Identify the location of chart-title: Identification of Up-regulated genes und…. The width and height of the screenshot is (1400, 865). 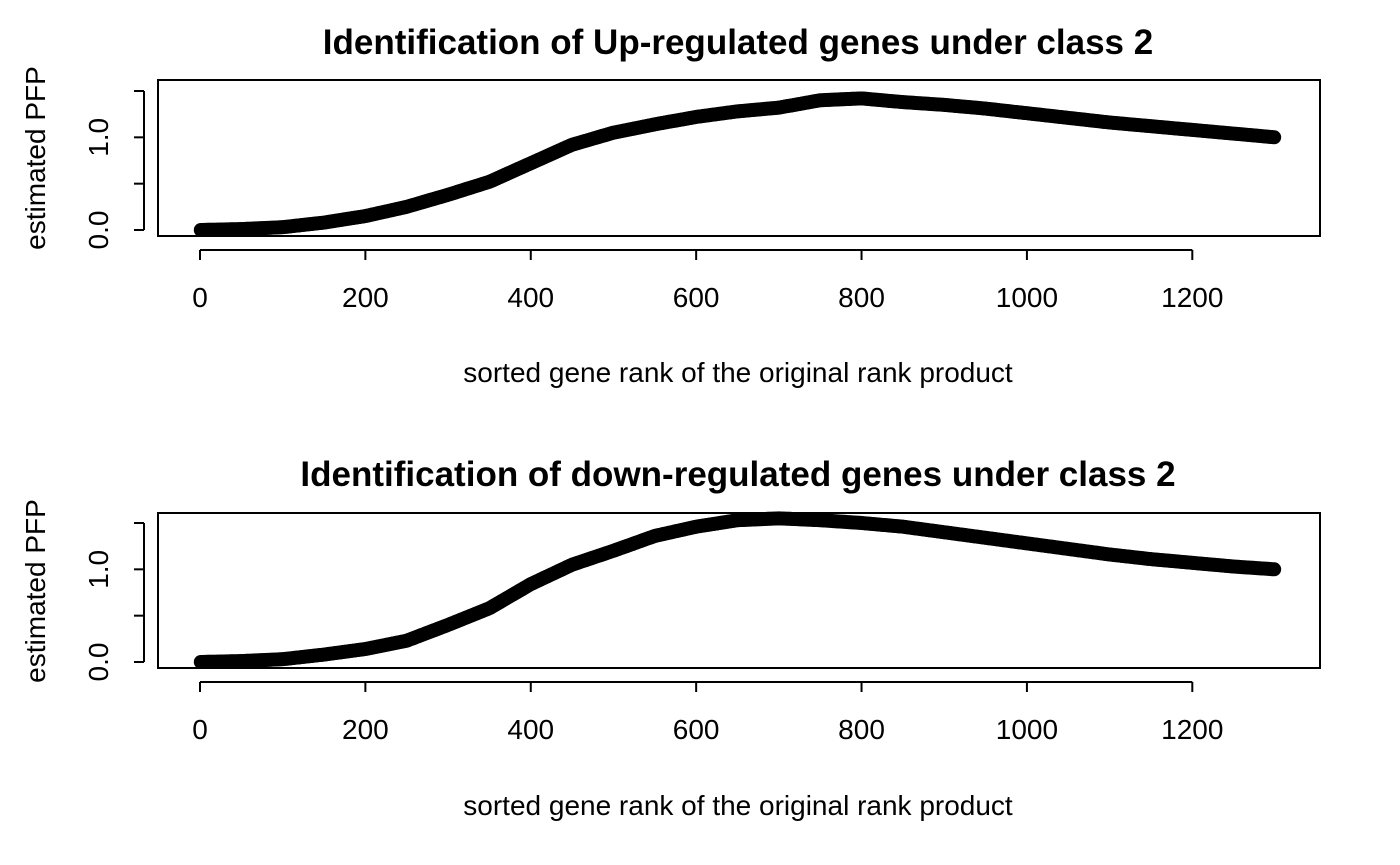
(738, 42).